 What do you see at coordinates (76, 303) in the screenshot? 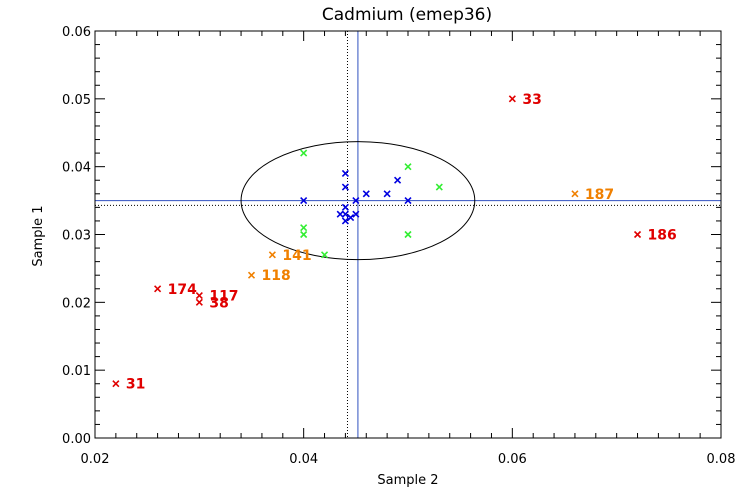
I see `y-tick-label: 0.02` at bounding box center [76, 303].